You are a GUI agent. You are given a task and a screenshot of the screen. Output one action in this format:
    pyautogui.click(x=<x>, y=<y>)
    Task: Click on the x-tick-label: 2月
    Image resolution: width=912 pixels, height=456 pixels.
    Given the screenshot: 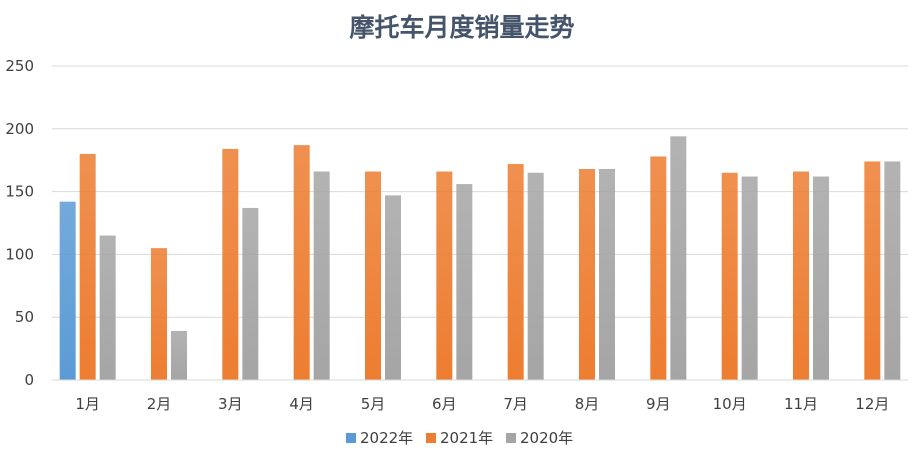 What is the action you would take?
    pyautogui.click(x=159, y=404)
    